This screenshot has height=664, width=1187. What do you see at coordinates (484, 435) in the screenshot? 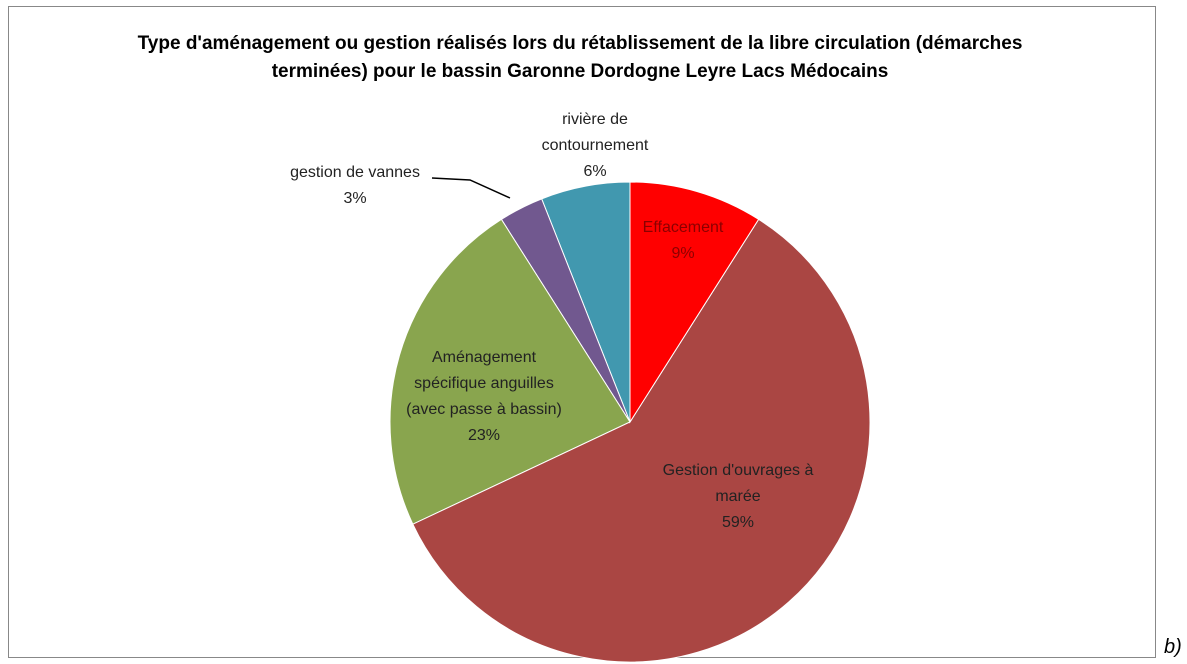
I see `slice-percent: 23%` at bounding box center [484, 435].